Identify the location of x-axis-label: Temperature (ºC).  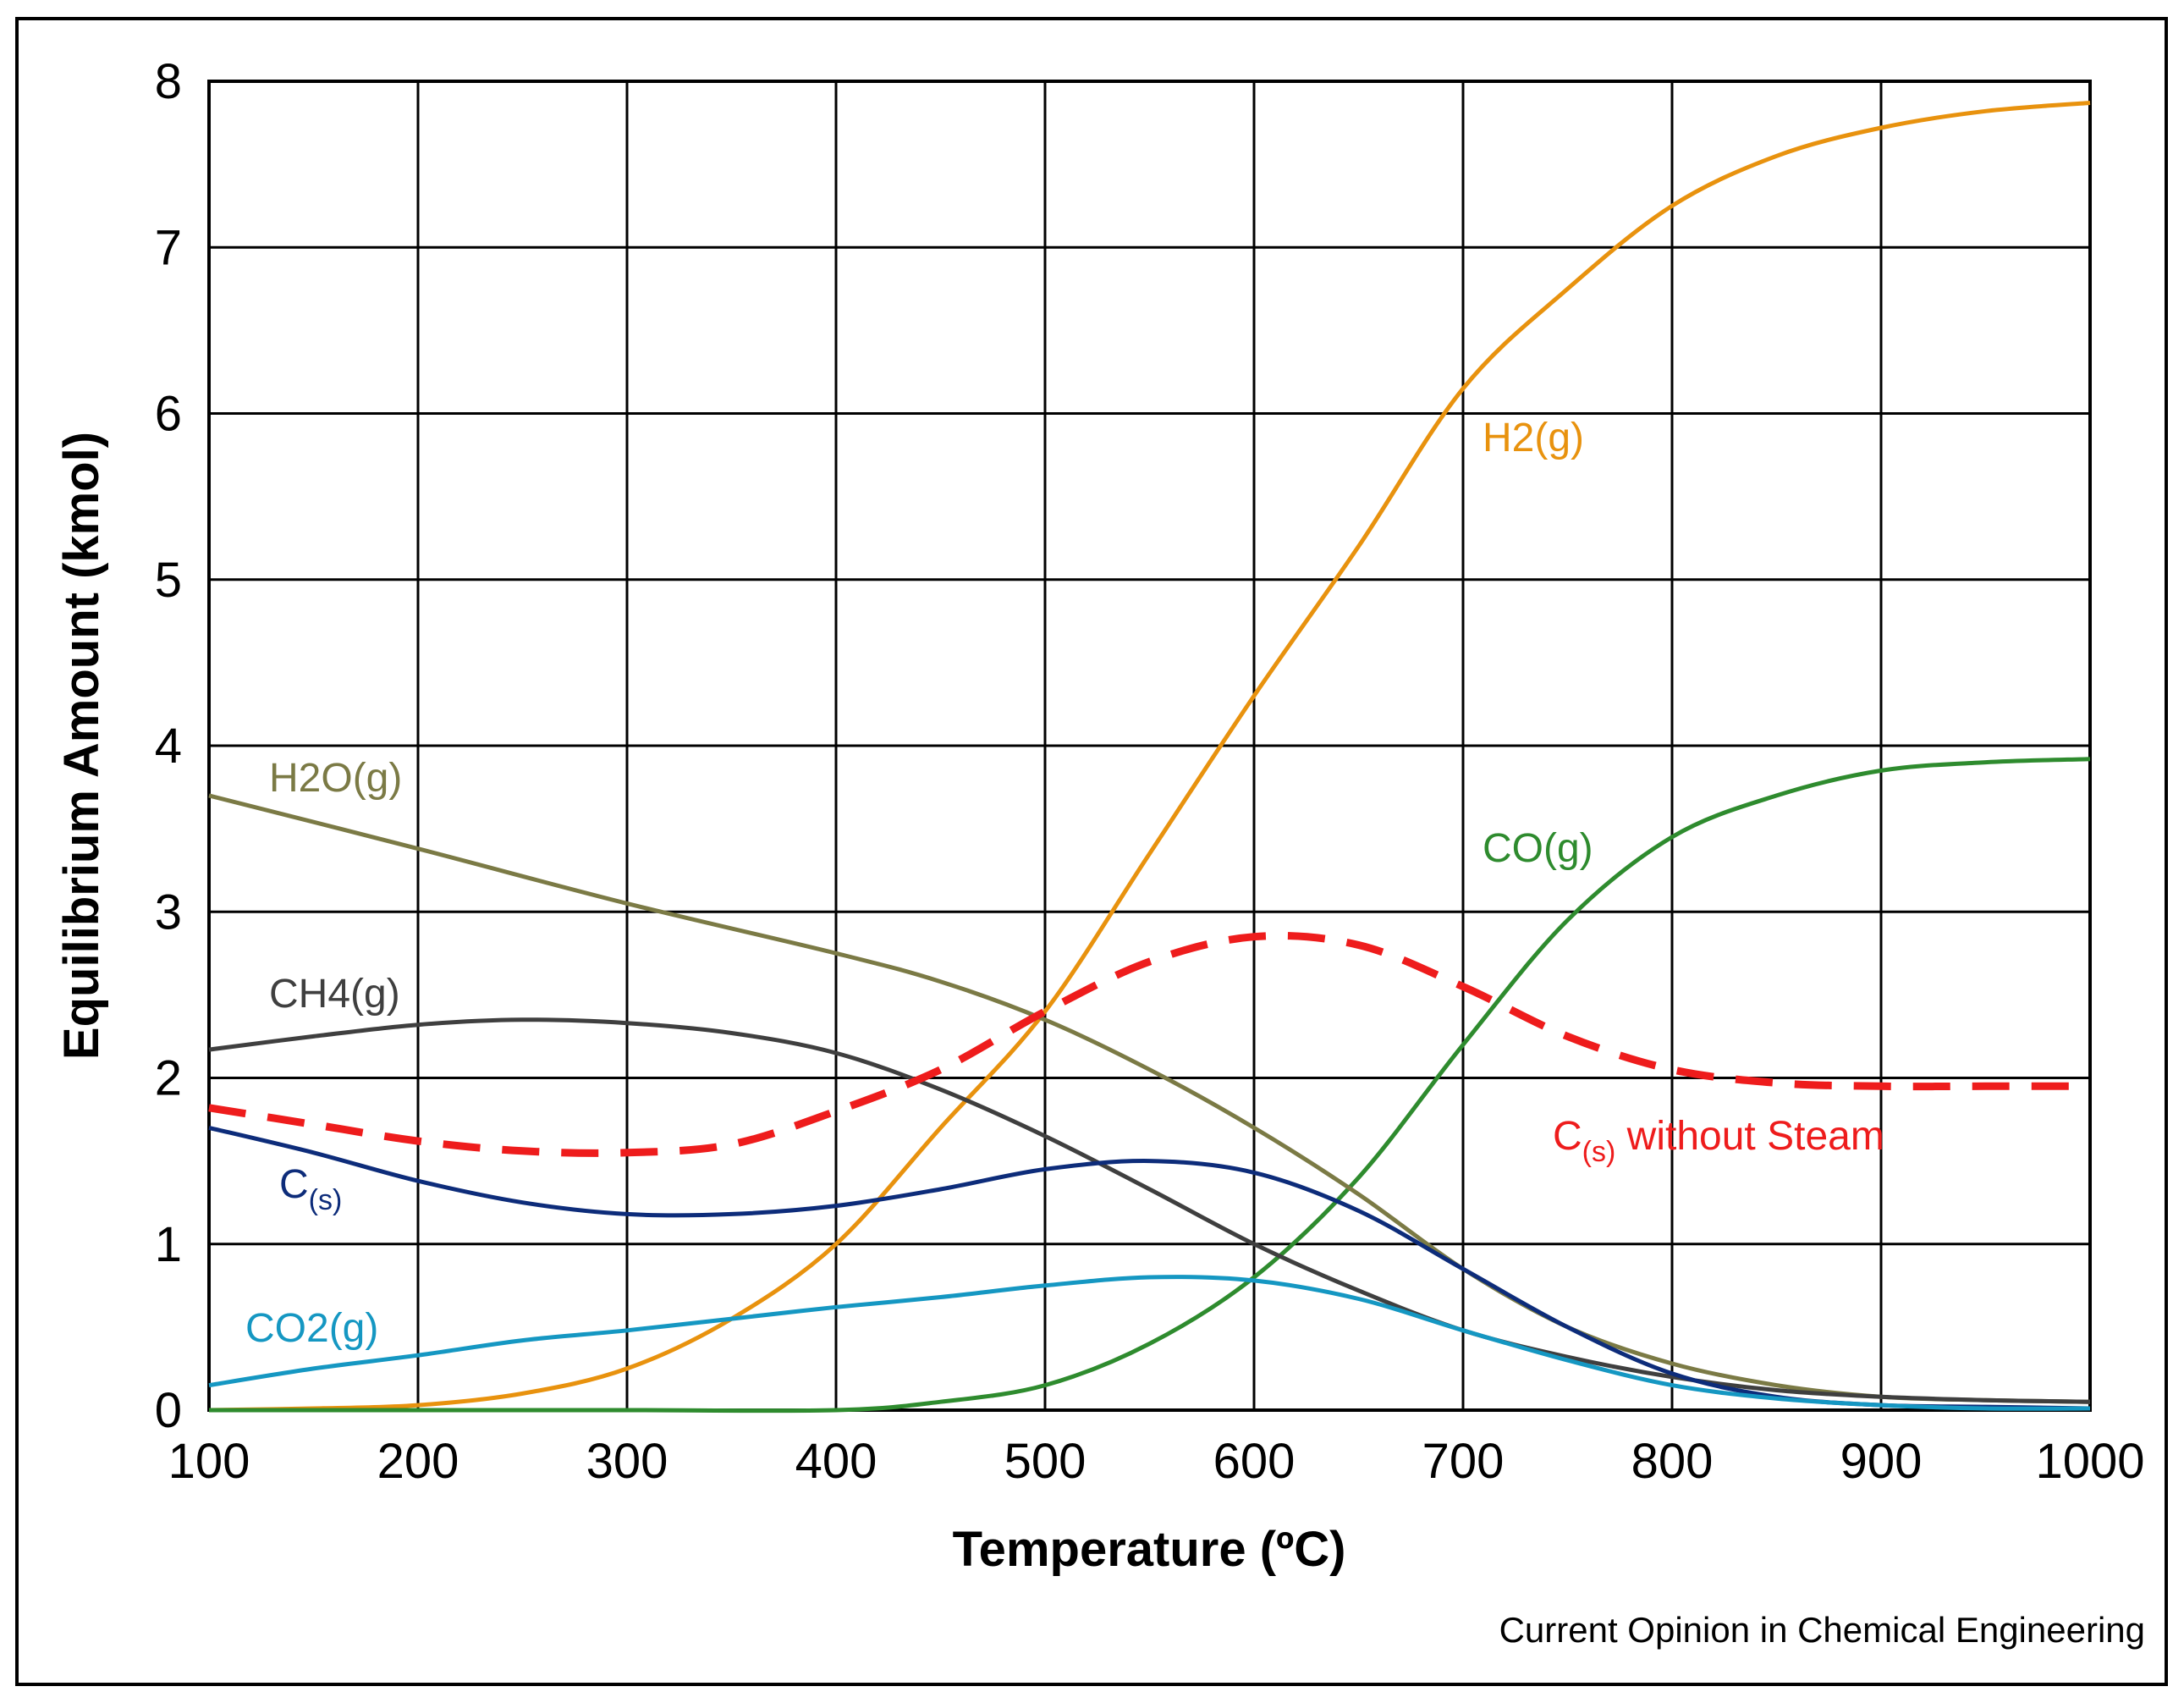
(1149, 1549).